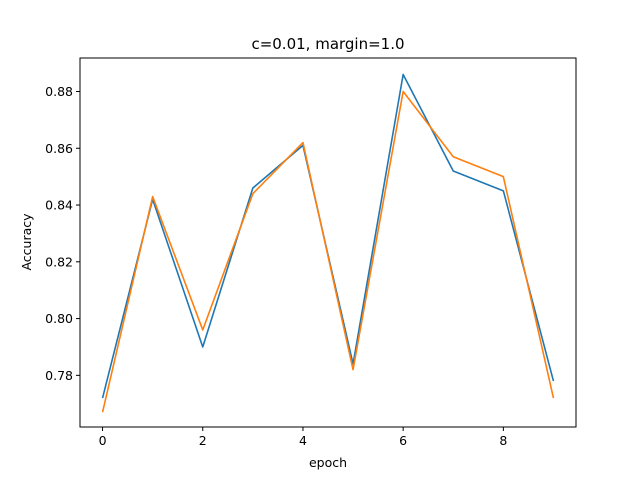 The image size is (640, 480). I want to click on x-tick-label: 4, so click(303, 440).